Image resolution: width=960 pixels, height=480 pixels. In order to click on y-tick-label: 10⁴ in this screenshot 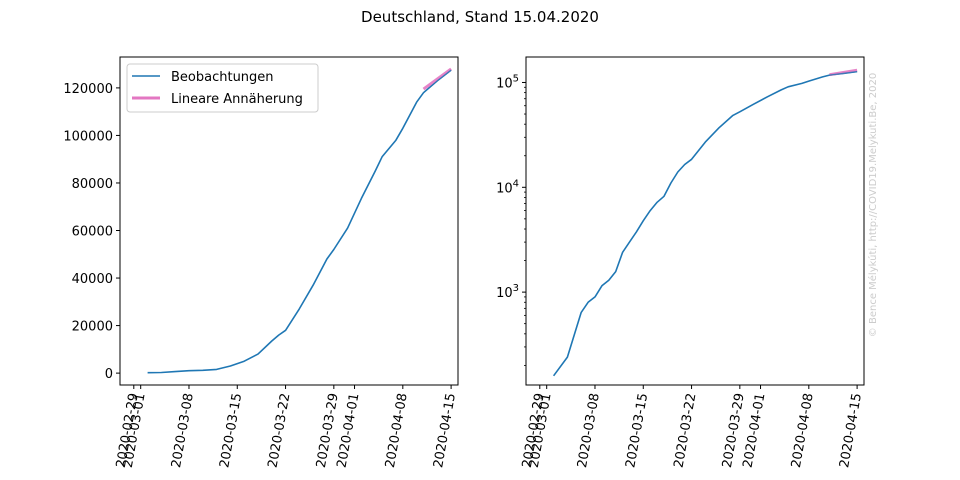, I will do `click(507, 187)`.